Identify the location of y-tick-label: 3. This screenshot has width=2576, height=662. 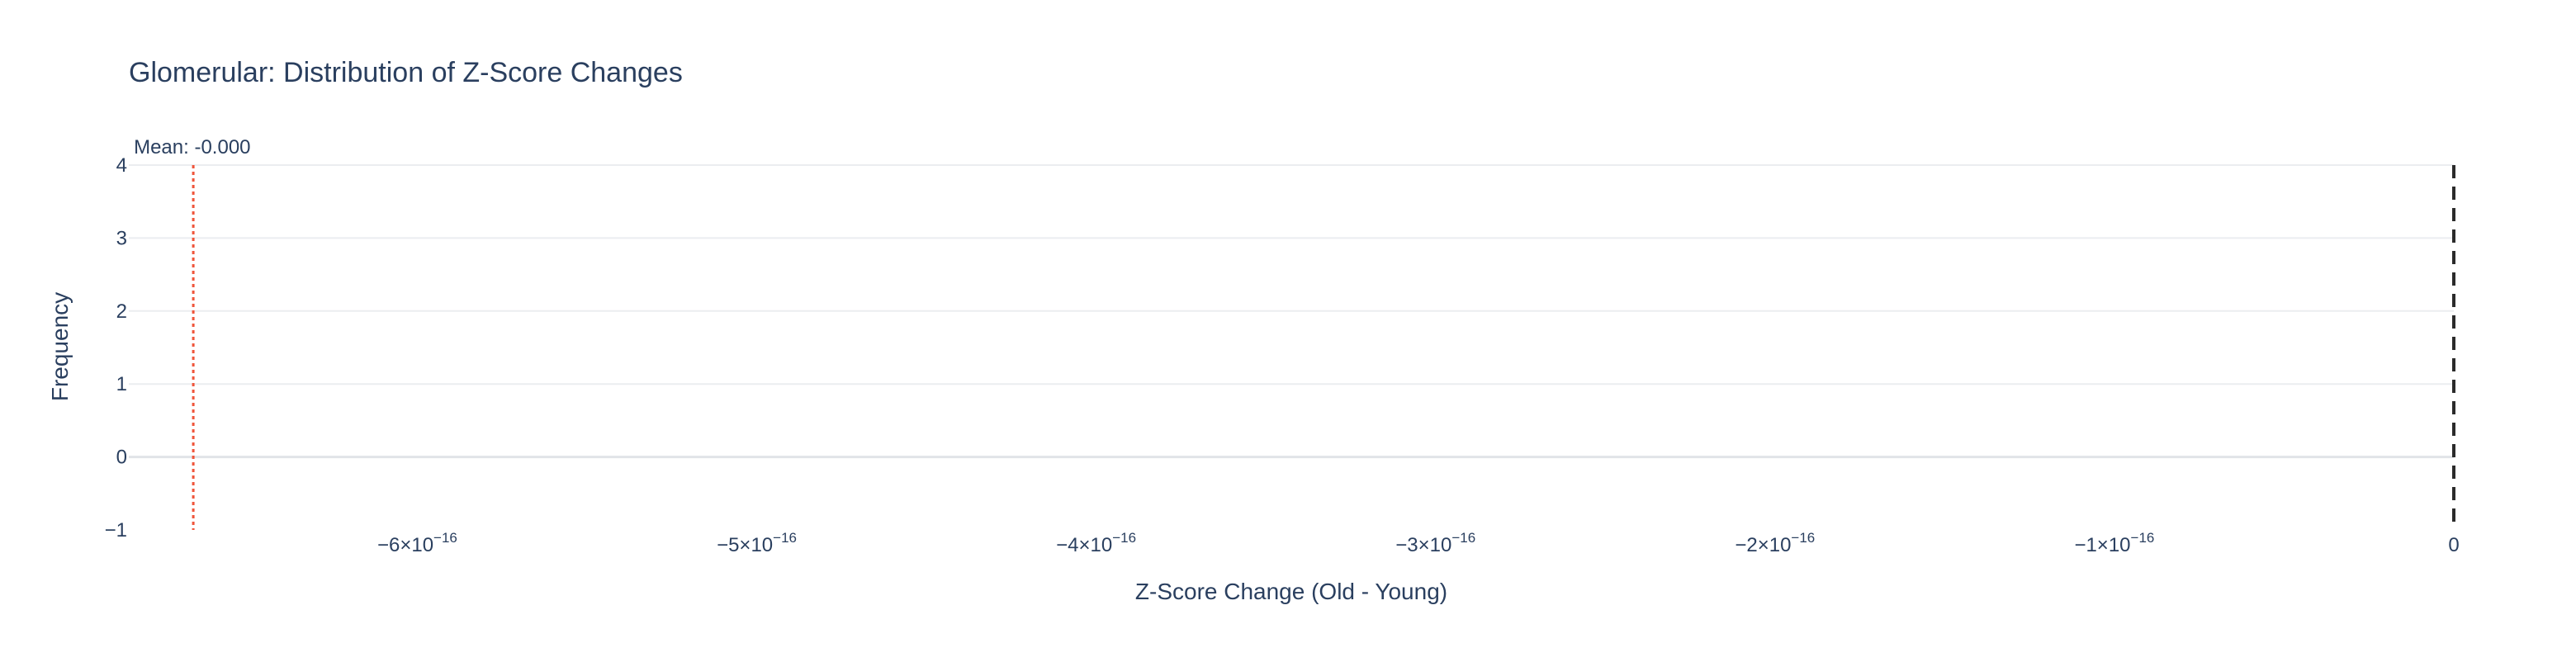
(121, 238).